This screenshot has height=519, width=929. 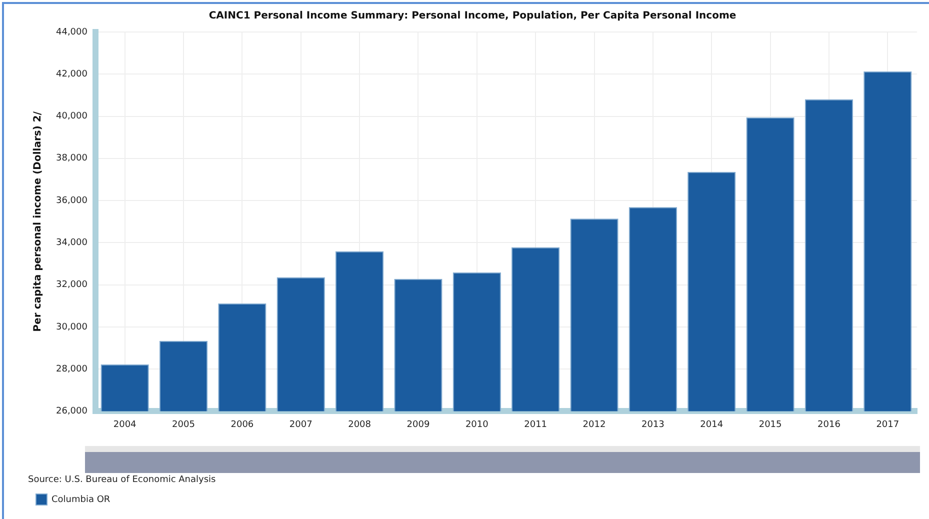 I want to click on x-tick-label: 2007, so click(x=300, y=425).